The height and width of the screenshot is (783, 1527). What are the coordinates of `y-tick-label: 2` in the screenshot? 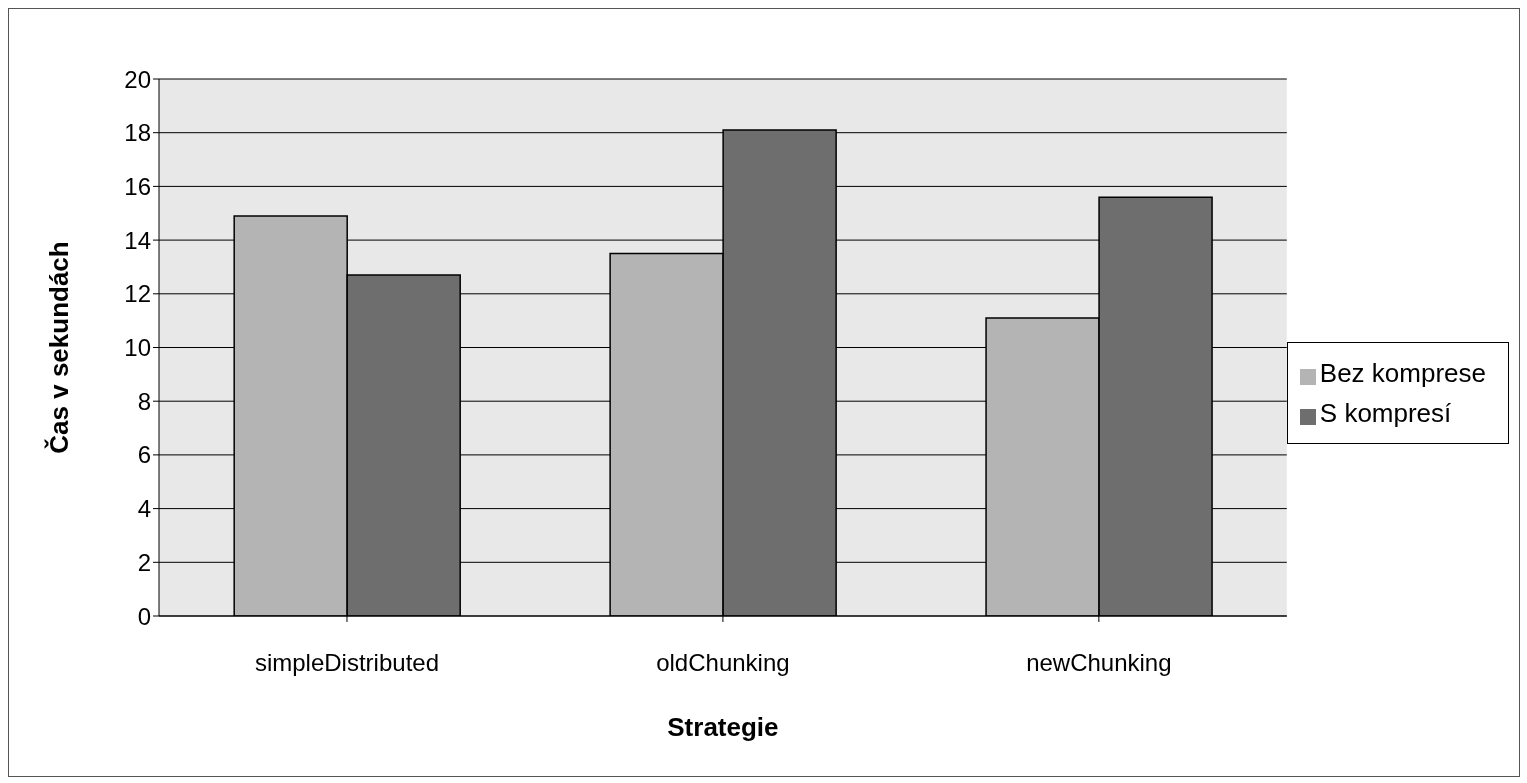 It's located at (144, 562).